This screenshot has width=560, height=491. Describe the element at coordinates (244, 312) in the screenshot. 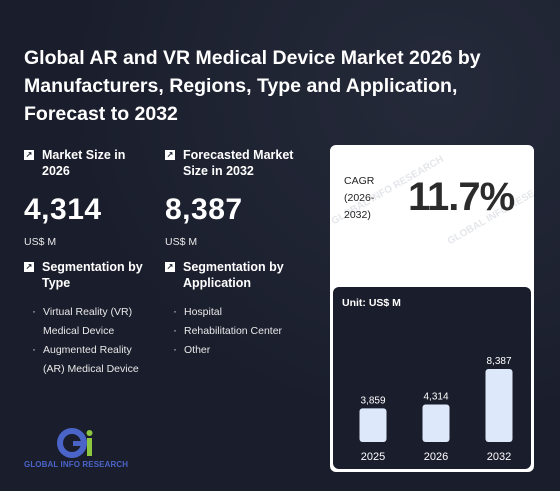

I see `list-item: Hospital` at that location.